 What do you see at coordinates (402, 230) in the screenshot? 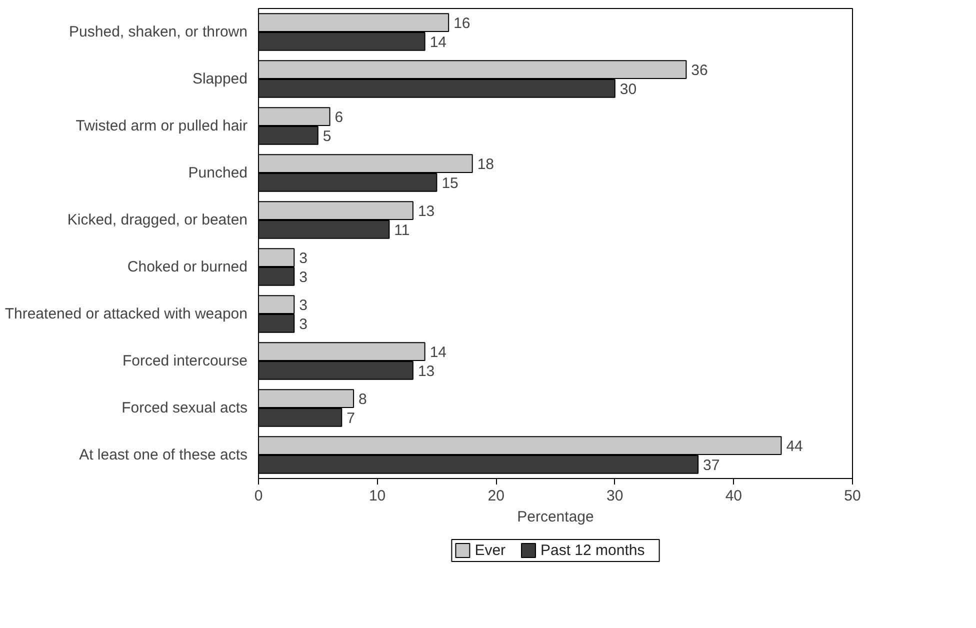
I see `data-label: 11` at bounding box center [402, 230].